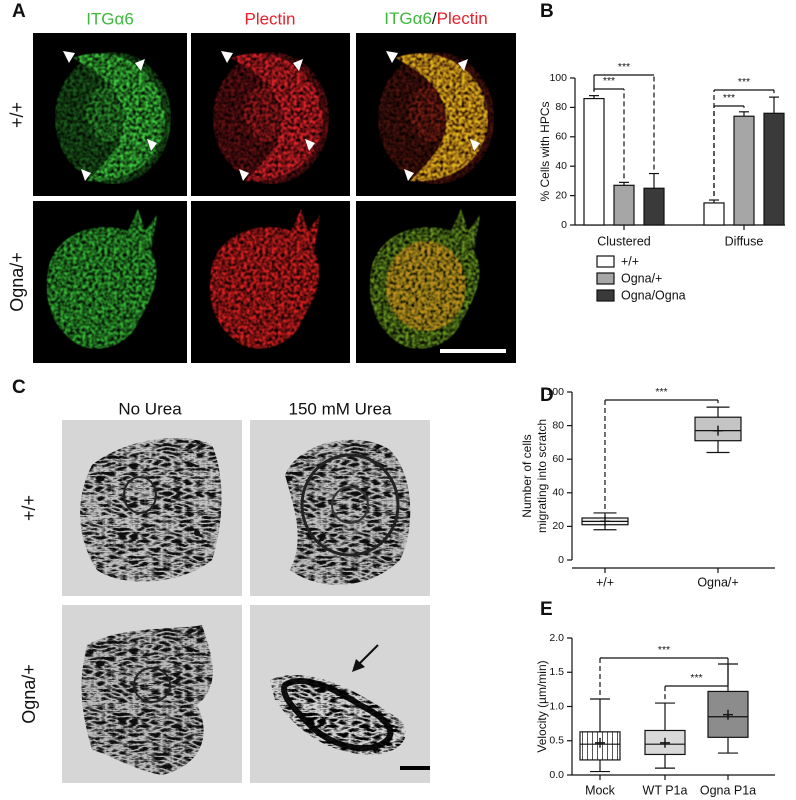 The height and width of the screenshot is (800, 796). I want to click on x-tick-label: Mock, so click(600, 790).